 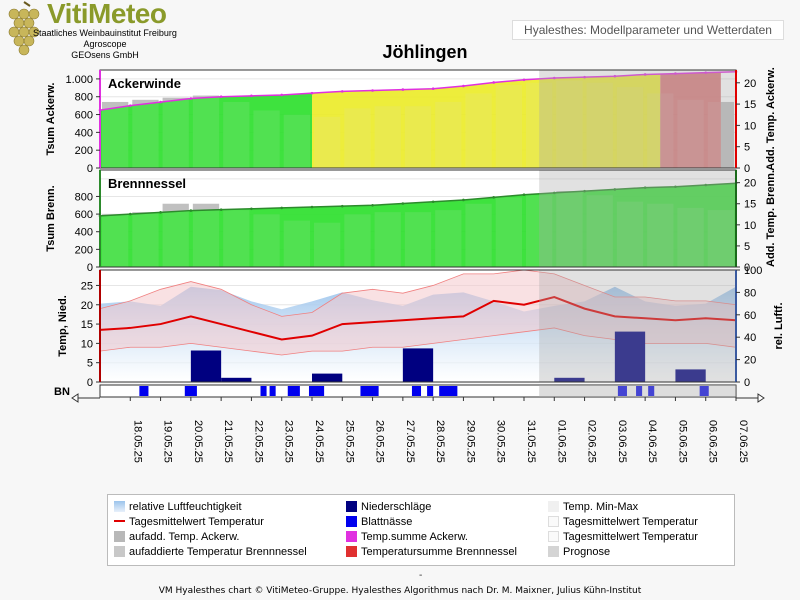 I want to click on phase-area-red, so click(x=690, y=120).